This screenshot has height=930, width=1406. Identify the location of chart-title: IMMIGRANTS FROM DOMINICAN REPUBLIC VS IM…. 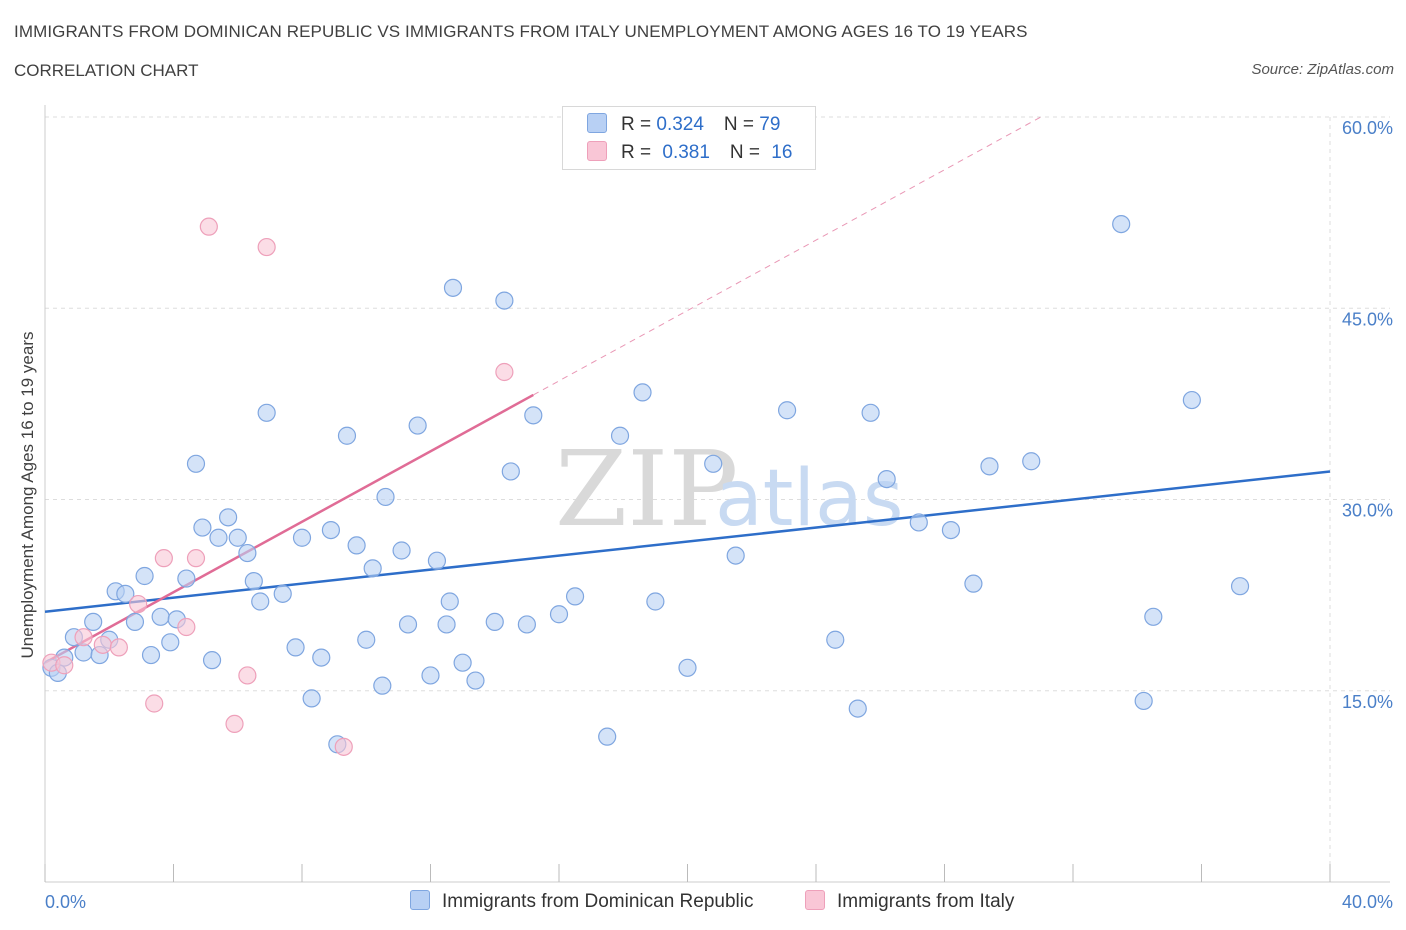
(521, 31).